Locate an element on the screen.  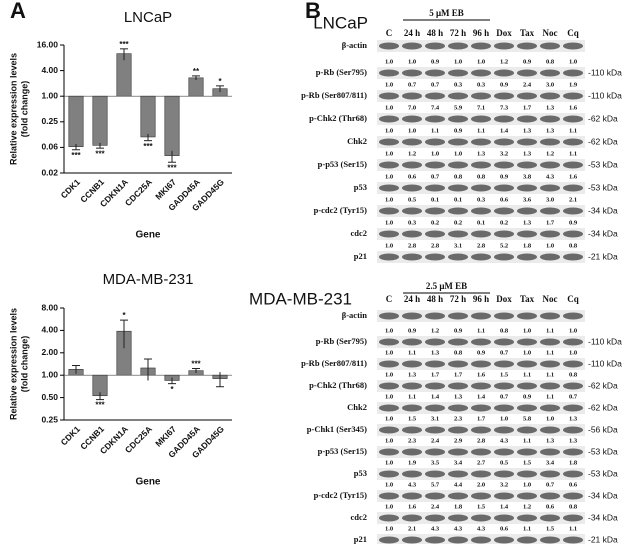
quantification: 2.3 is located at coordinates (412, 440).